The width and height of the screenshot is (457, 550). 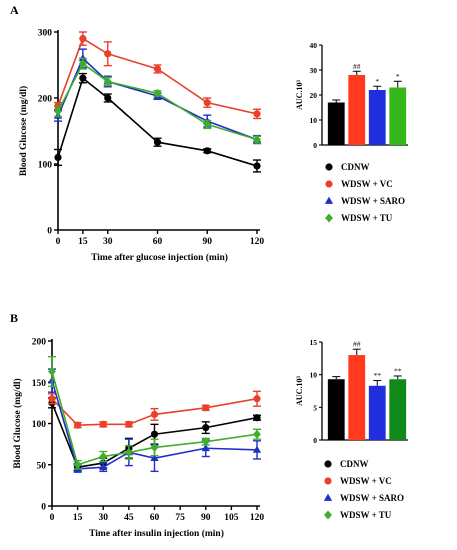 What do you see at coordinates (83, 242) in the screenshot?
I see `glucose-line-x-tick-label-1: 15` at bounding box center [83, 242].